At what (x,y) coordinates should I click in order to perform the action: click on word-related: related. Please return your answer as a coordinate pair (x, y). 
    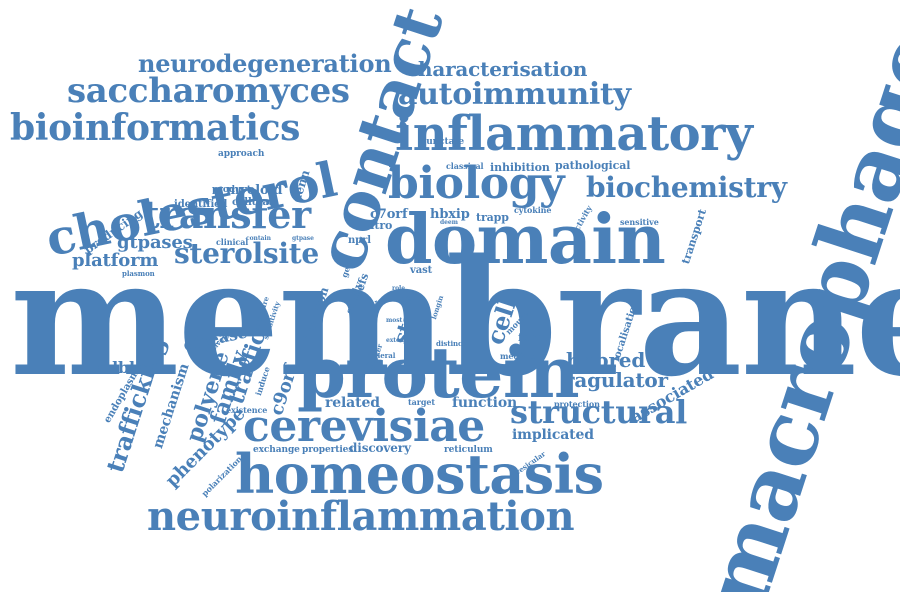
    Looking at the image, I should click on (352, 403).